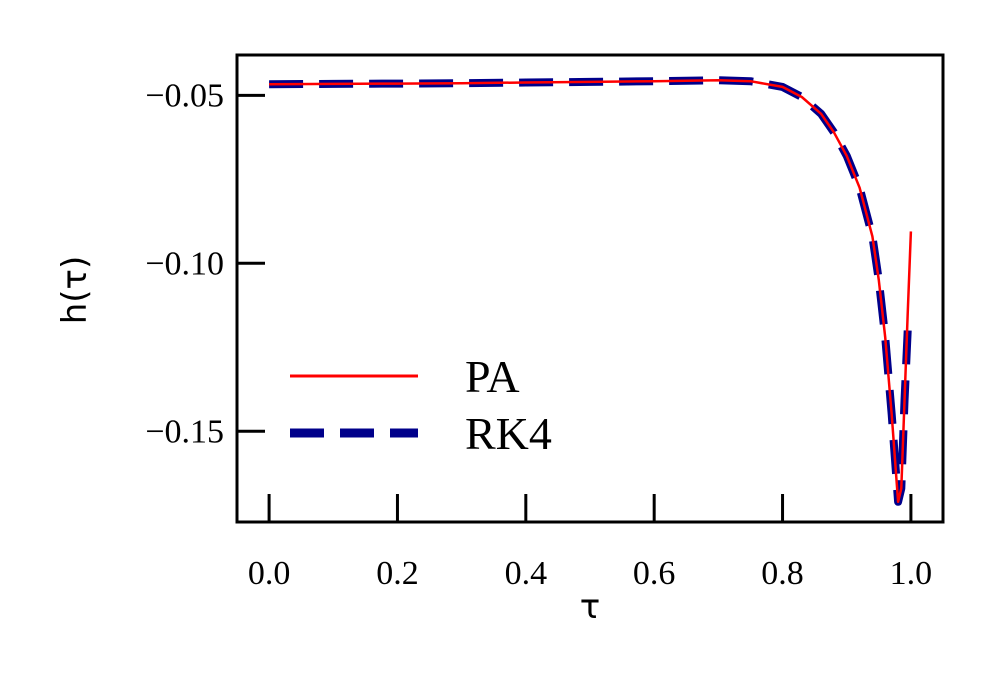  I want to click on y-axis-label: h(τ), so click(75, 290).